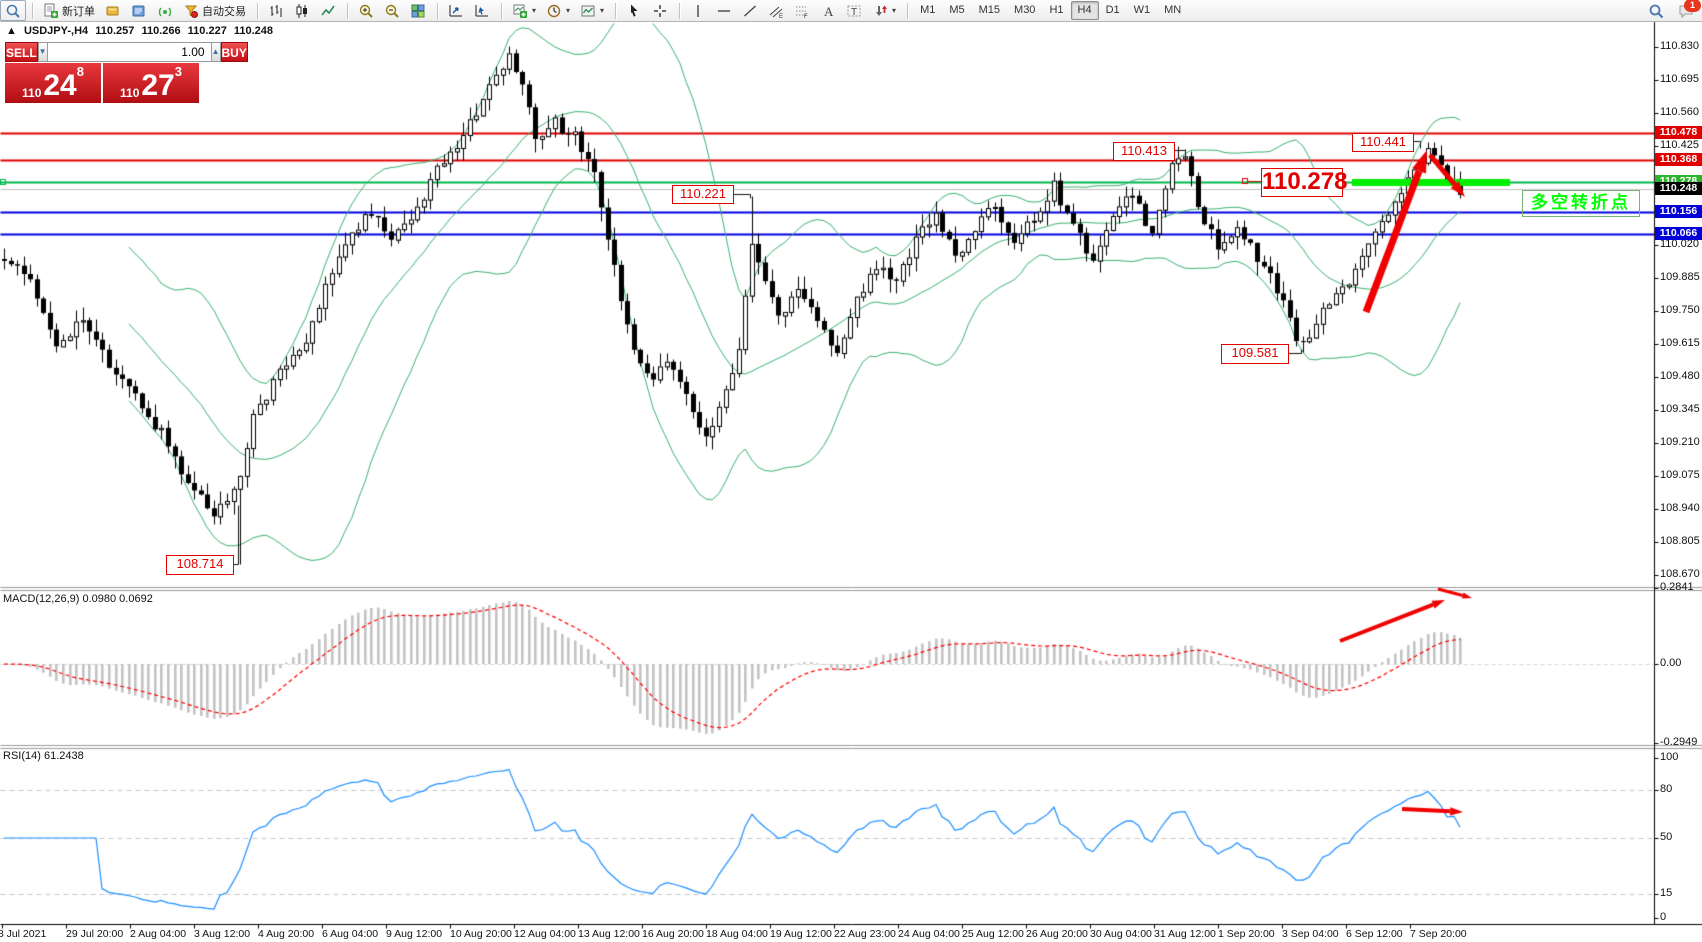 Image resolution: width=1702 pixels, height=942 pixels. I want to click on date-label: 3 Sep 04:00, so click(1310, 934).